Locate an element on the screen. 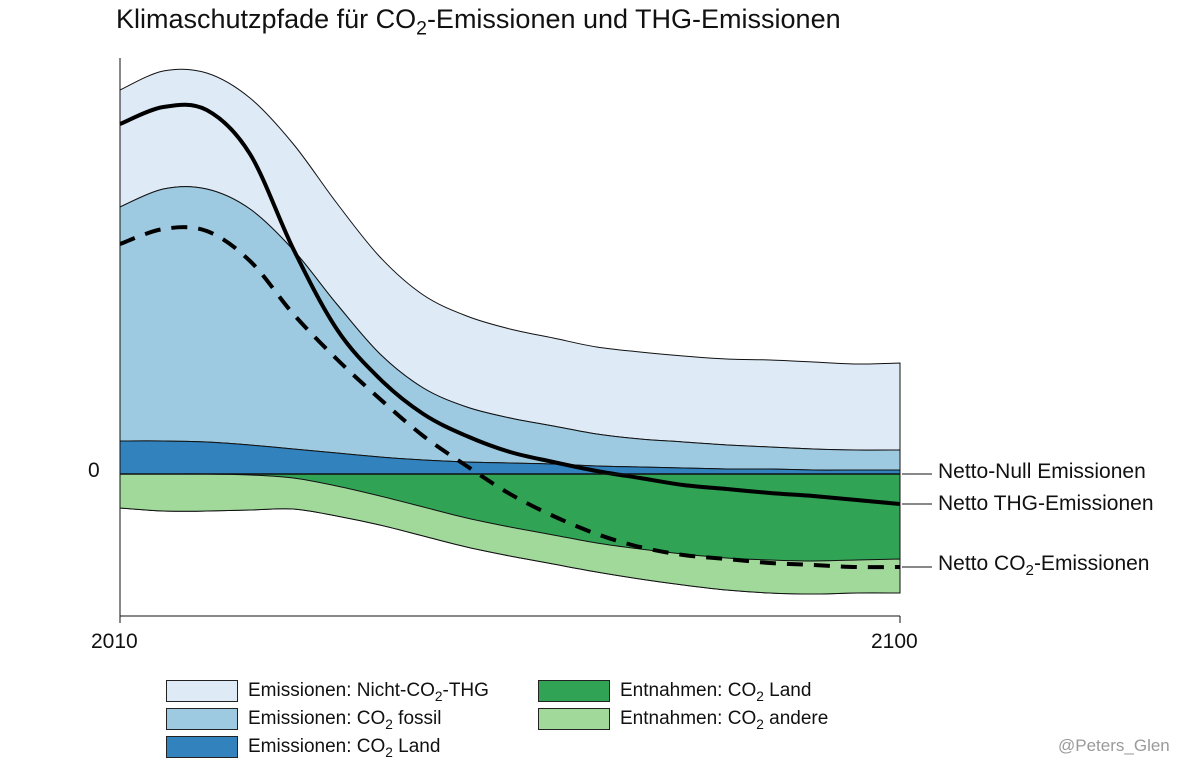 The height and width of the screenshot is (774, 1200). credit-label: @Peters_Glen is located at coordinates (1114, 745).